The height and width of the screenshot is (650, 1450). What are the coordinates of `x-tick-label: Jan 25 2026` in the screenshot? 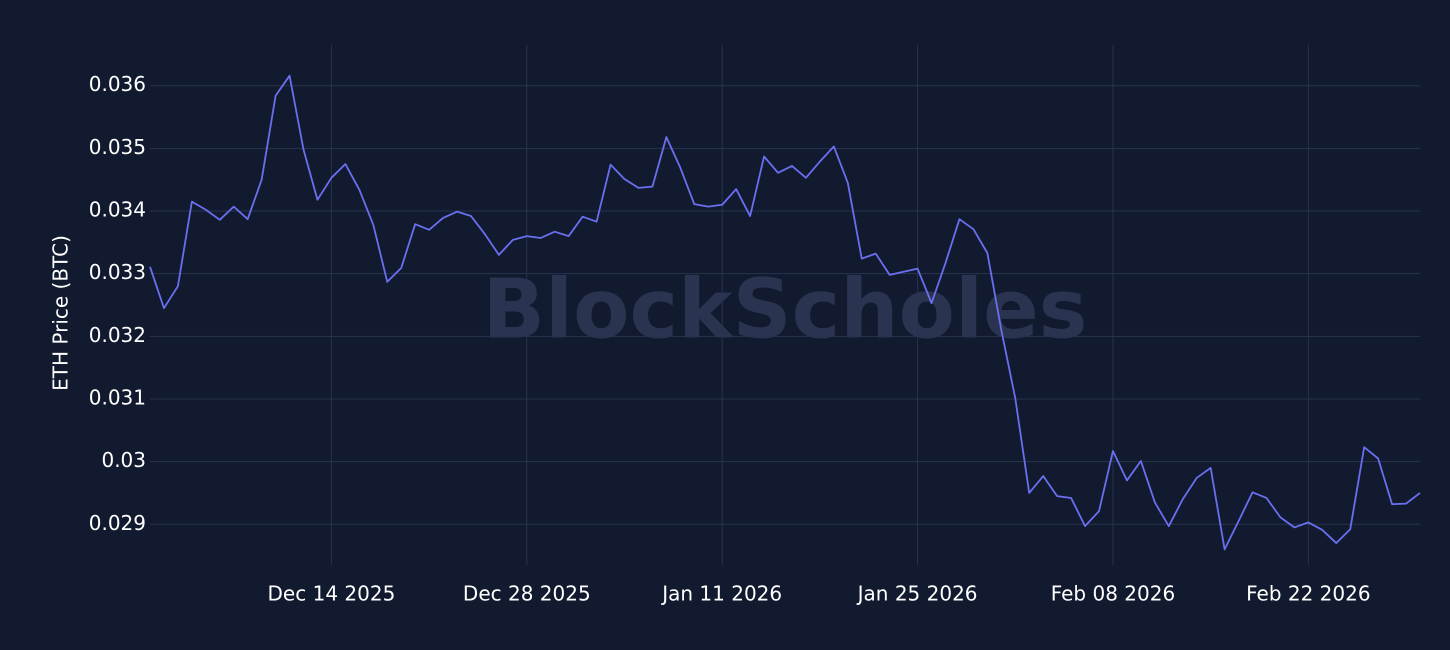 It's located at (917, 594).